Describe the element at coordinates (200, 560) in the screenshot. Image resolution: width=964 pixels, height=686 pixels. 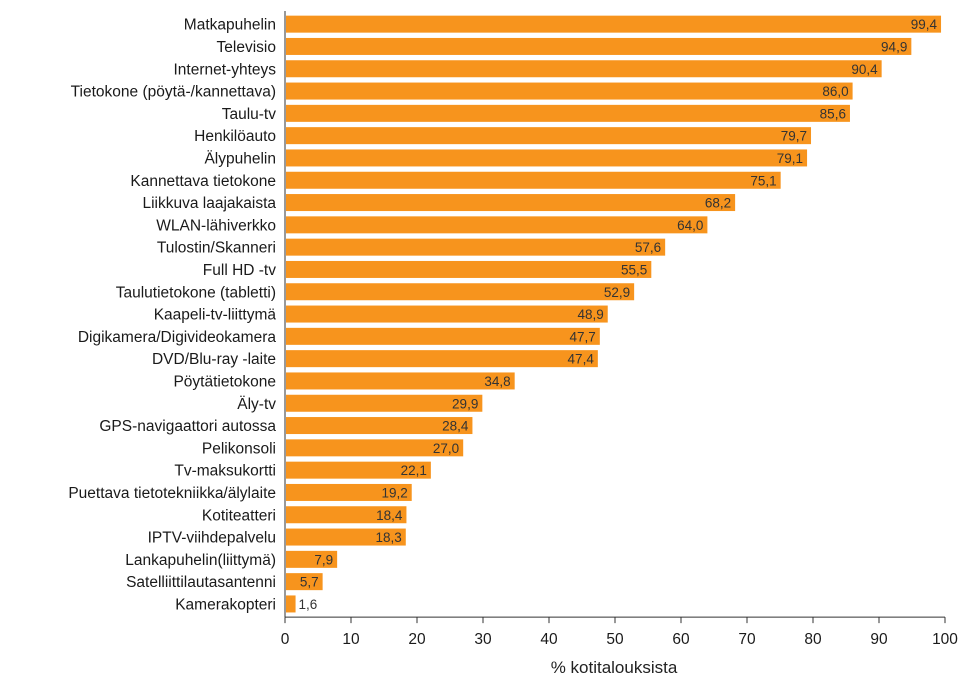
I see `category-label: Lankapuhelin(liittymä)` at that location.